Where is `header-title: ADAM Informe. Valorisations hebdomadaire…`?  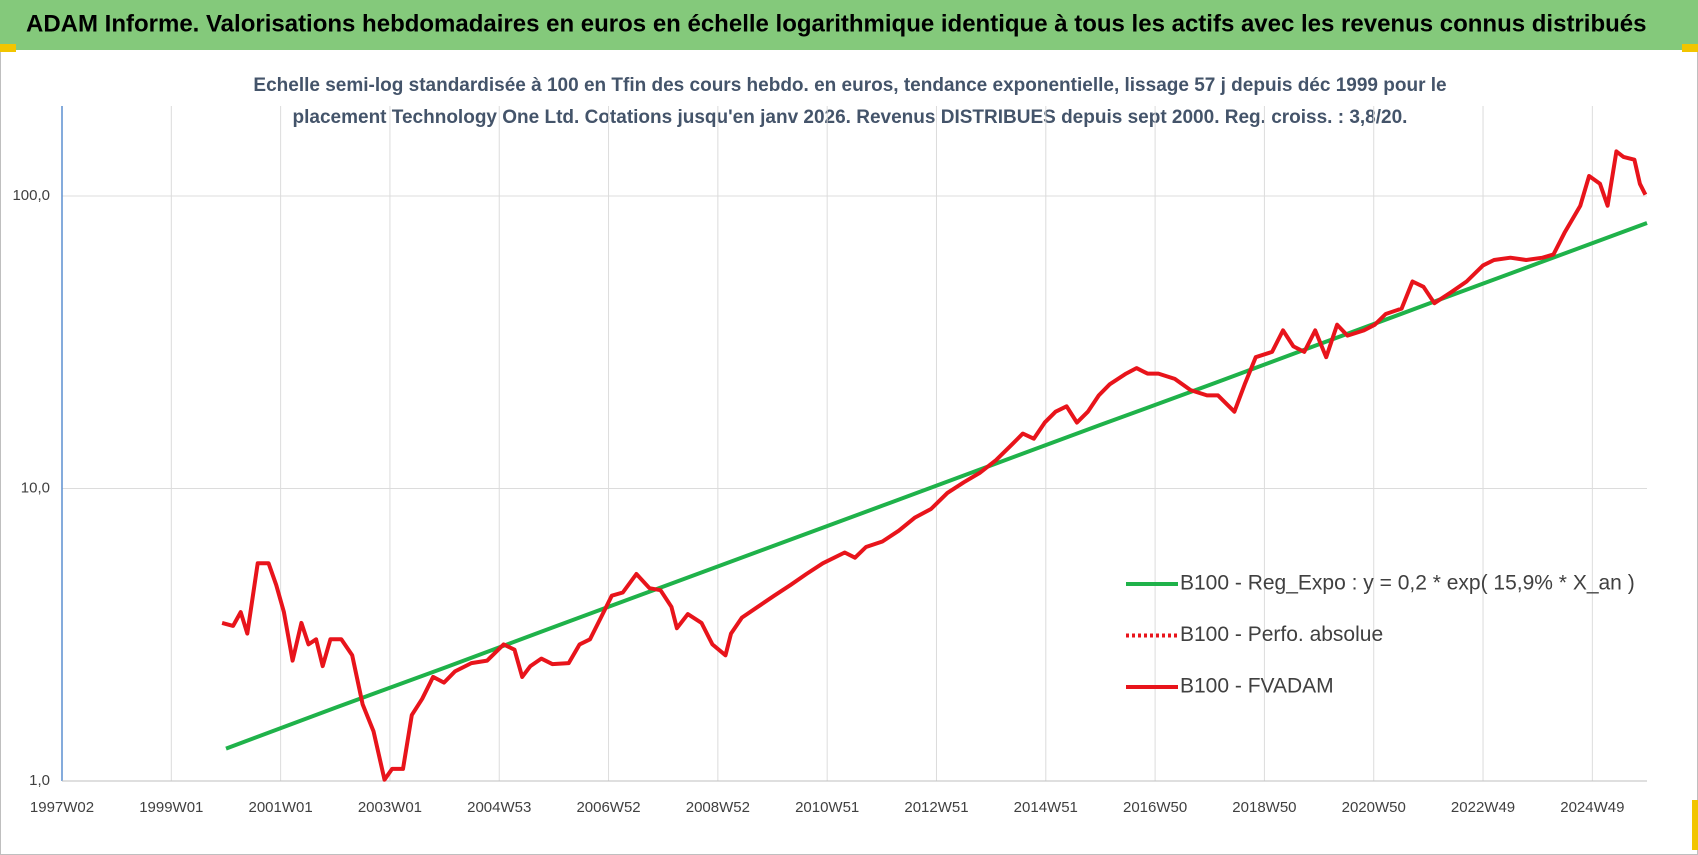
header-title: ADAM Informe. Valorisations hebdomadaire… is located at coordinates (836, 23).